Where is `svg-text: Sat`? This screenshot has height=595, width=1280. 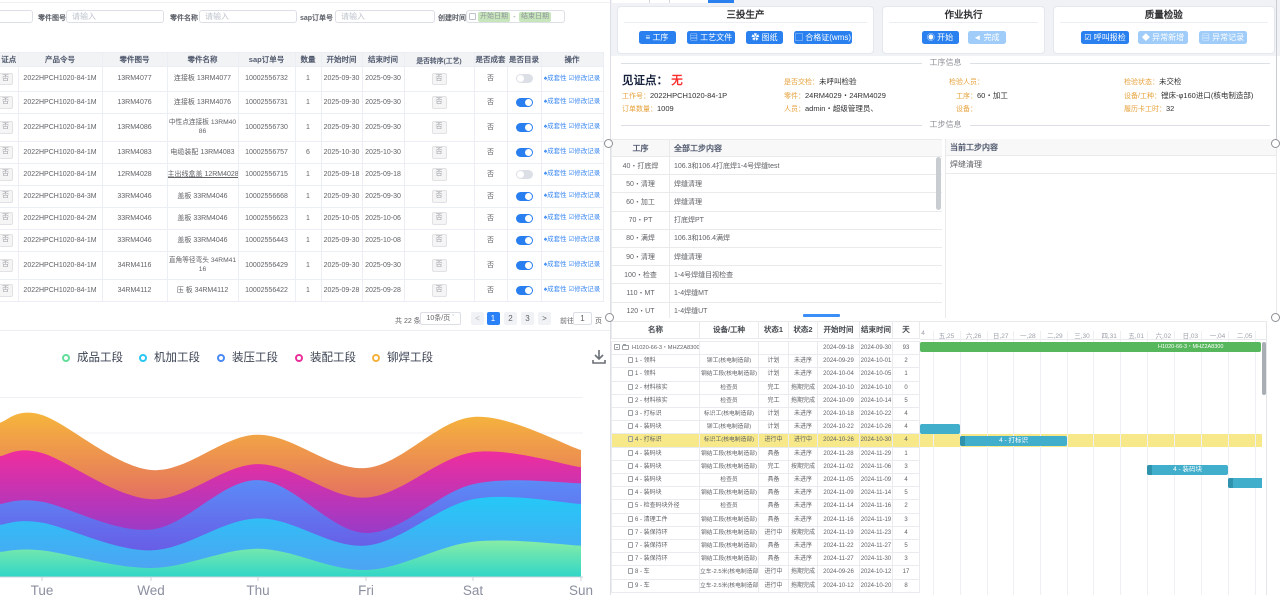
svg-text: Sat is located at coordinates (473, 589).